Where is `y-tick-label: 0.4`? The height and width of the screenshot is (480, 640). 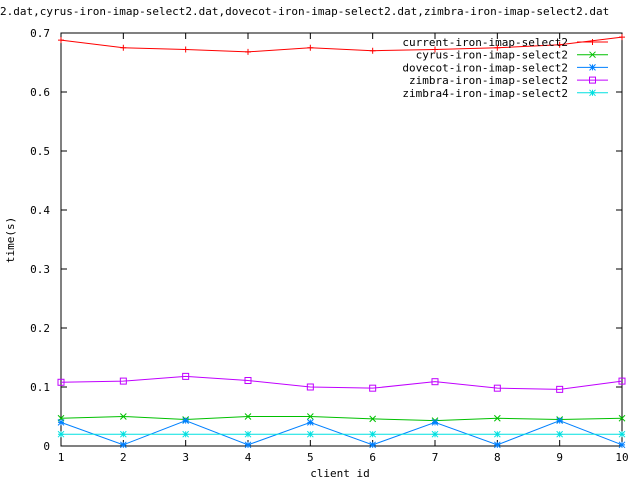
y-tick-label: 0.4 is located at coordinates (40, 210).